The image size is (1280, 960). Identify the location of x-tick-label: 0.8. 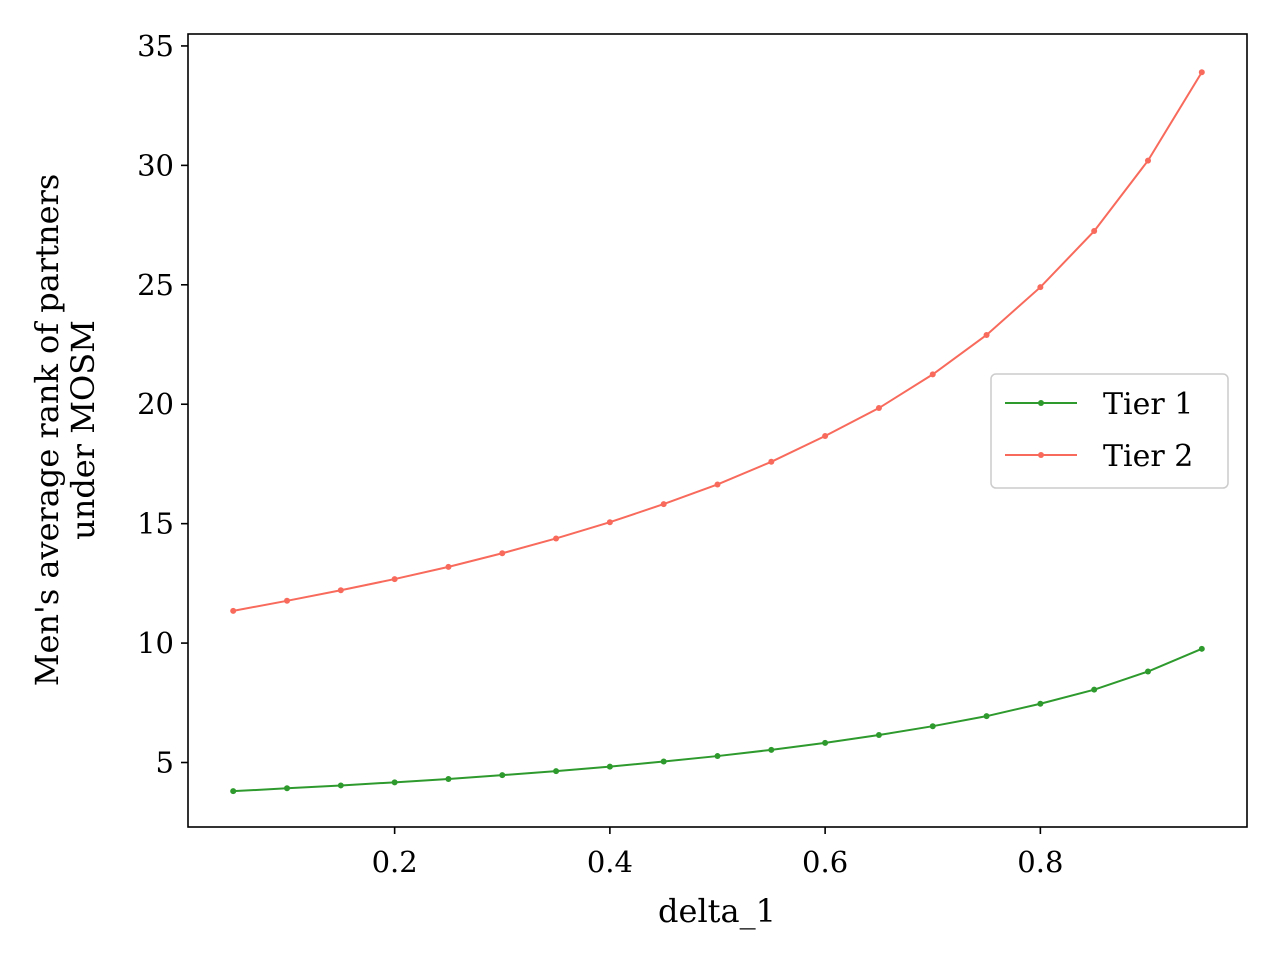
(1040, 862).